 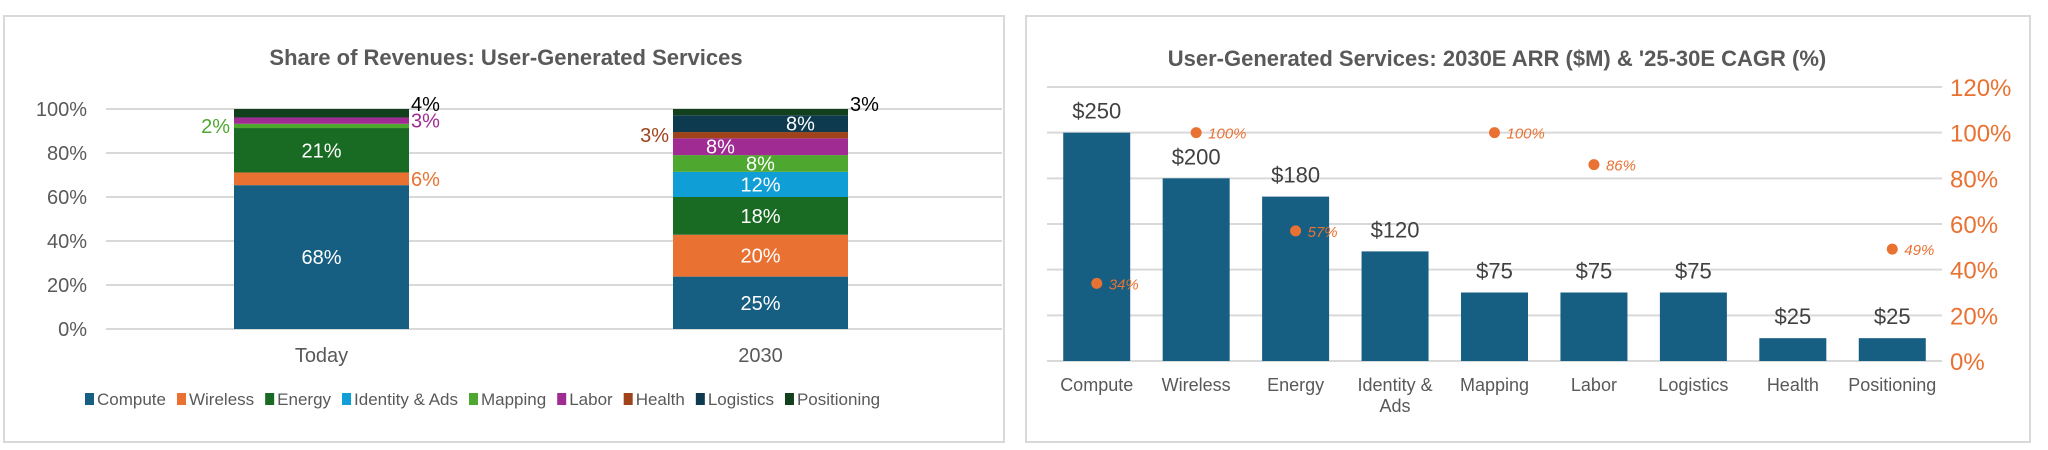 I want to click on y-tick-label: 60%, so click(x=67, y=198).